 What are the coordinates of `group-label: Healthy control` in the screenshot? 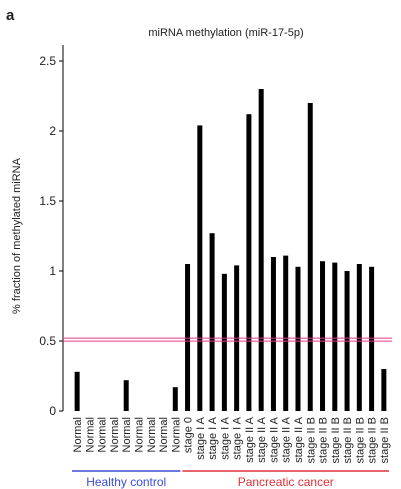 It's located at (126, 482).